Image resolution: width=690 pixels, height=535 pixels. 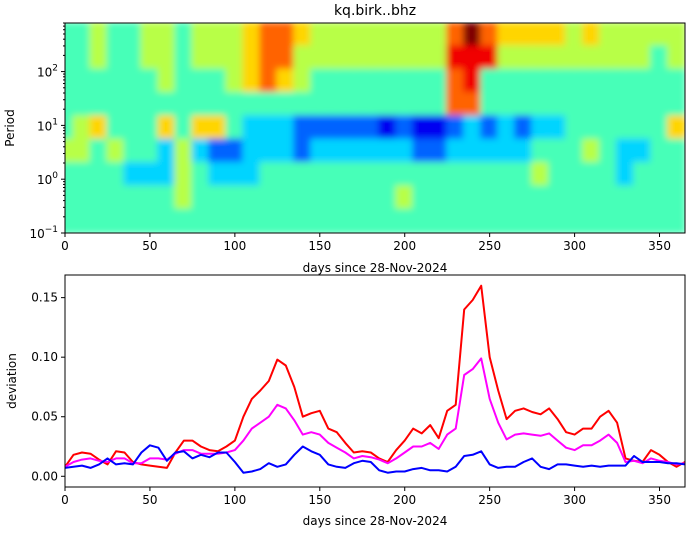 What do you see at coordinates (44, 298) in the screenshot?
I see `y-tick-label: 0.15` at bounding box center [44, 298].